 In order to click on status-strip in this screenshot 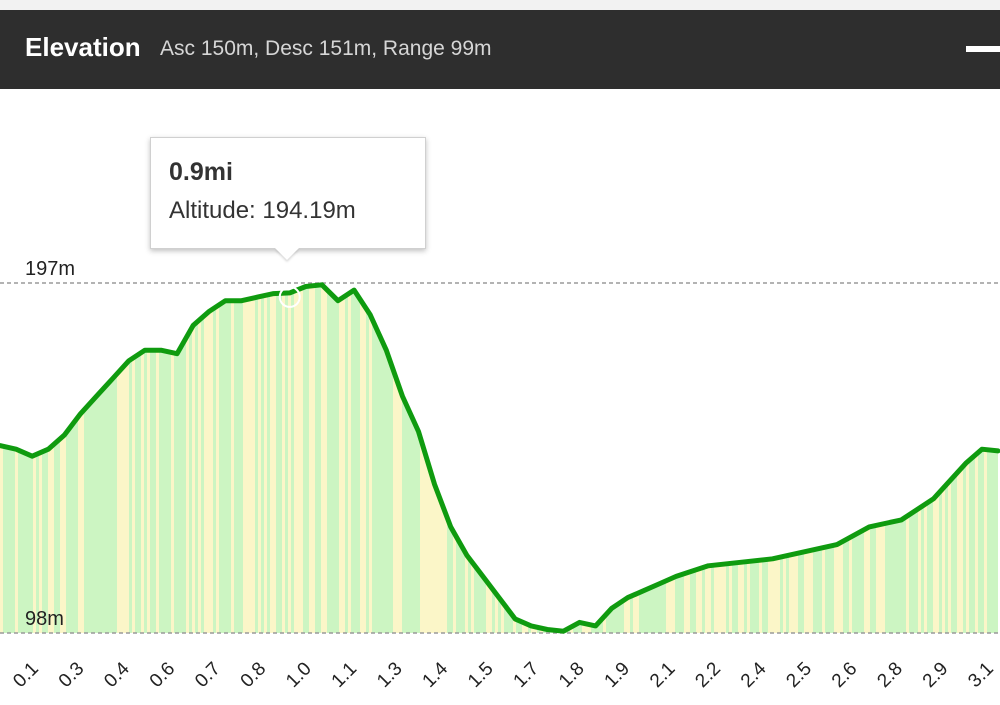, I will do `click(500, 5)`.